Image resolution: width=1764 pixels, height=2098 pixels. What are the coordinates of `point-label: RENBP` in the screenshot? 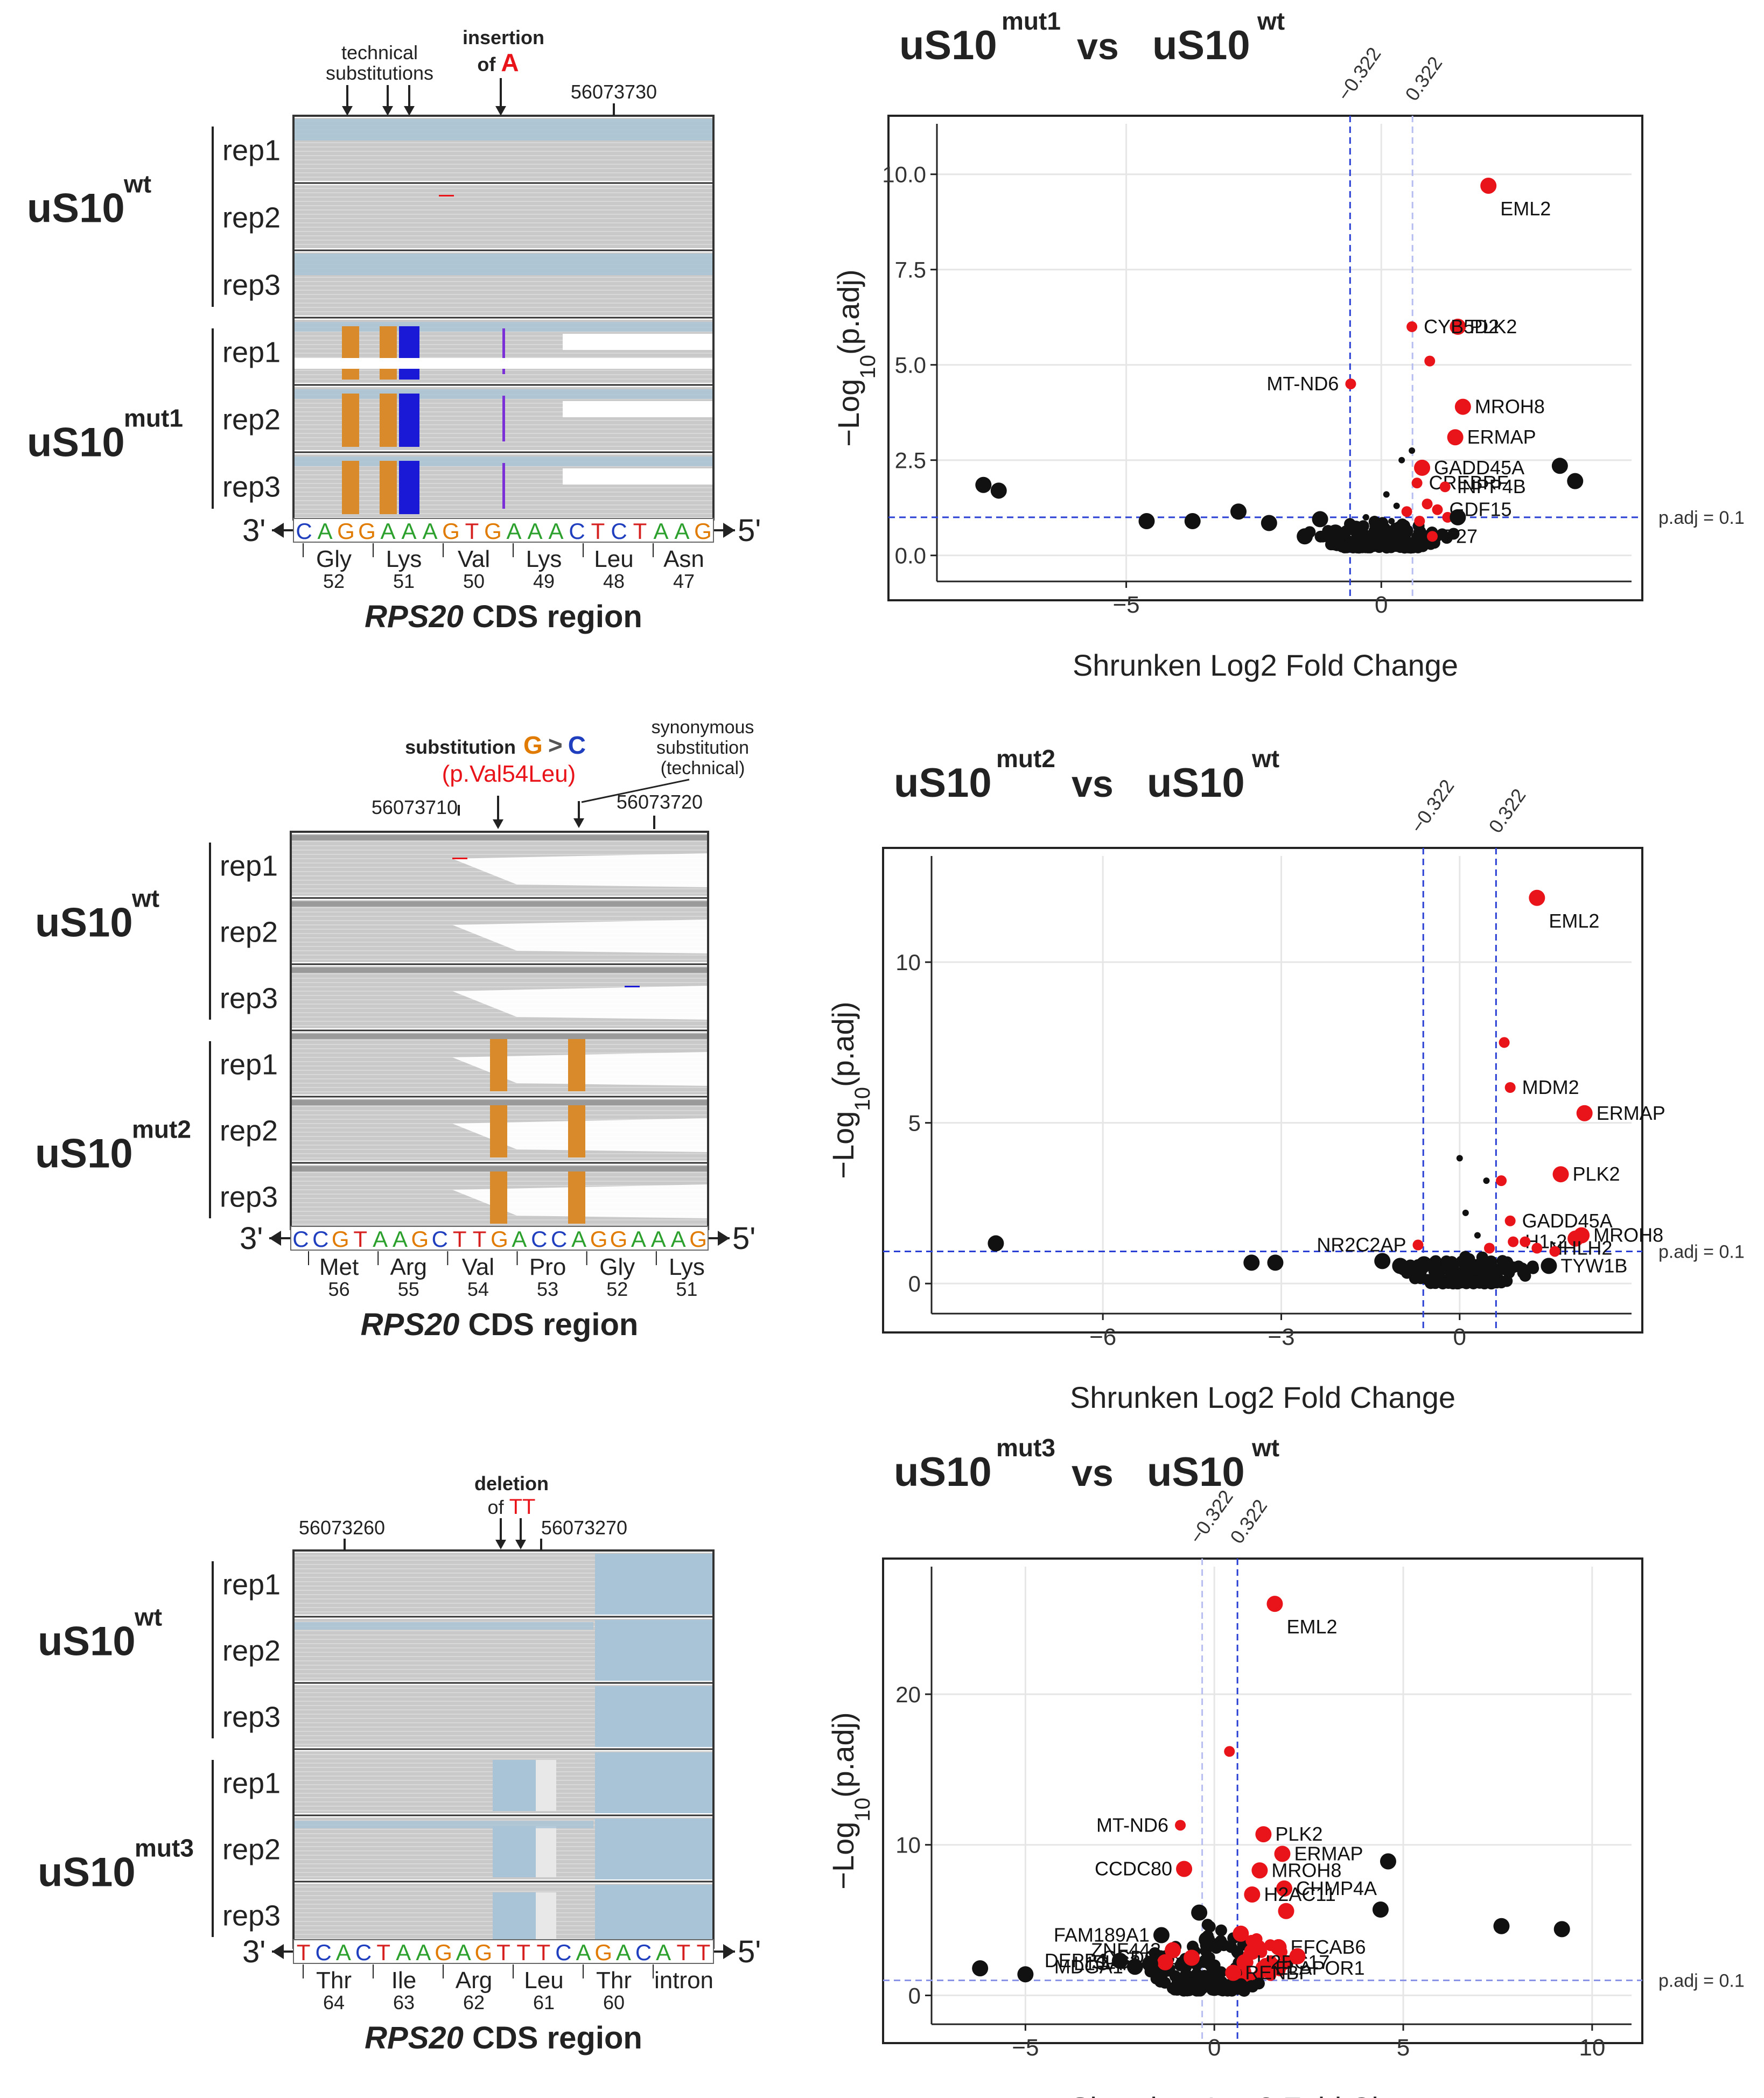 It's located at (1278, 1972).